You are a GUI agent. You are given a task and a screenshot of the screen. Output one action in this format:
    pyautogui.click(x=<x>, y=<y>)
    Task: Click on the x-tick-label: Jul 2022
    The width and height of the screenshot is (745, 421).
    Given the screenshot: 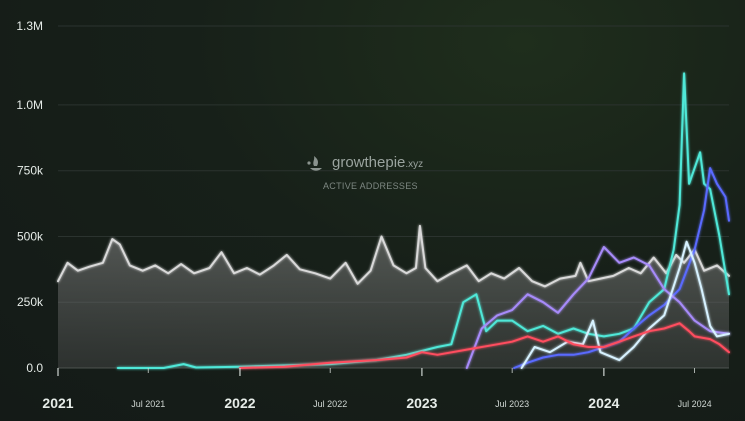 What is the action you would take?
    pyautogui.click(x=330, y=404)
    